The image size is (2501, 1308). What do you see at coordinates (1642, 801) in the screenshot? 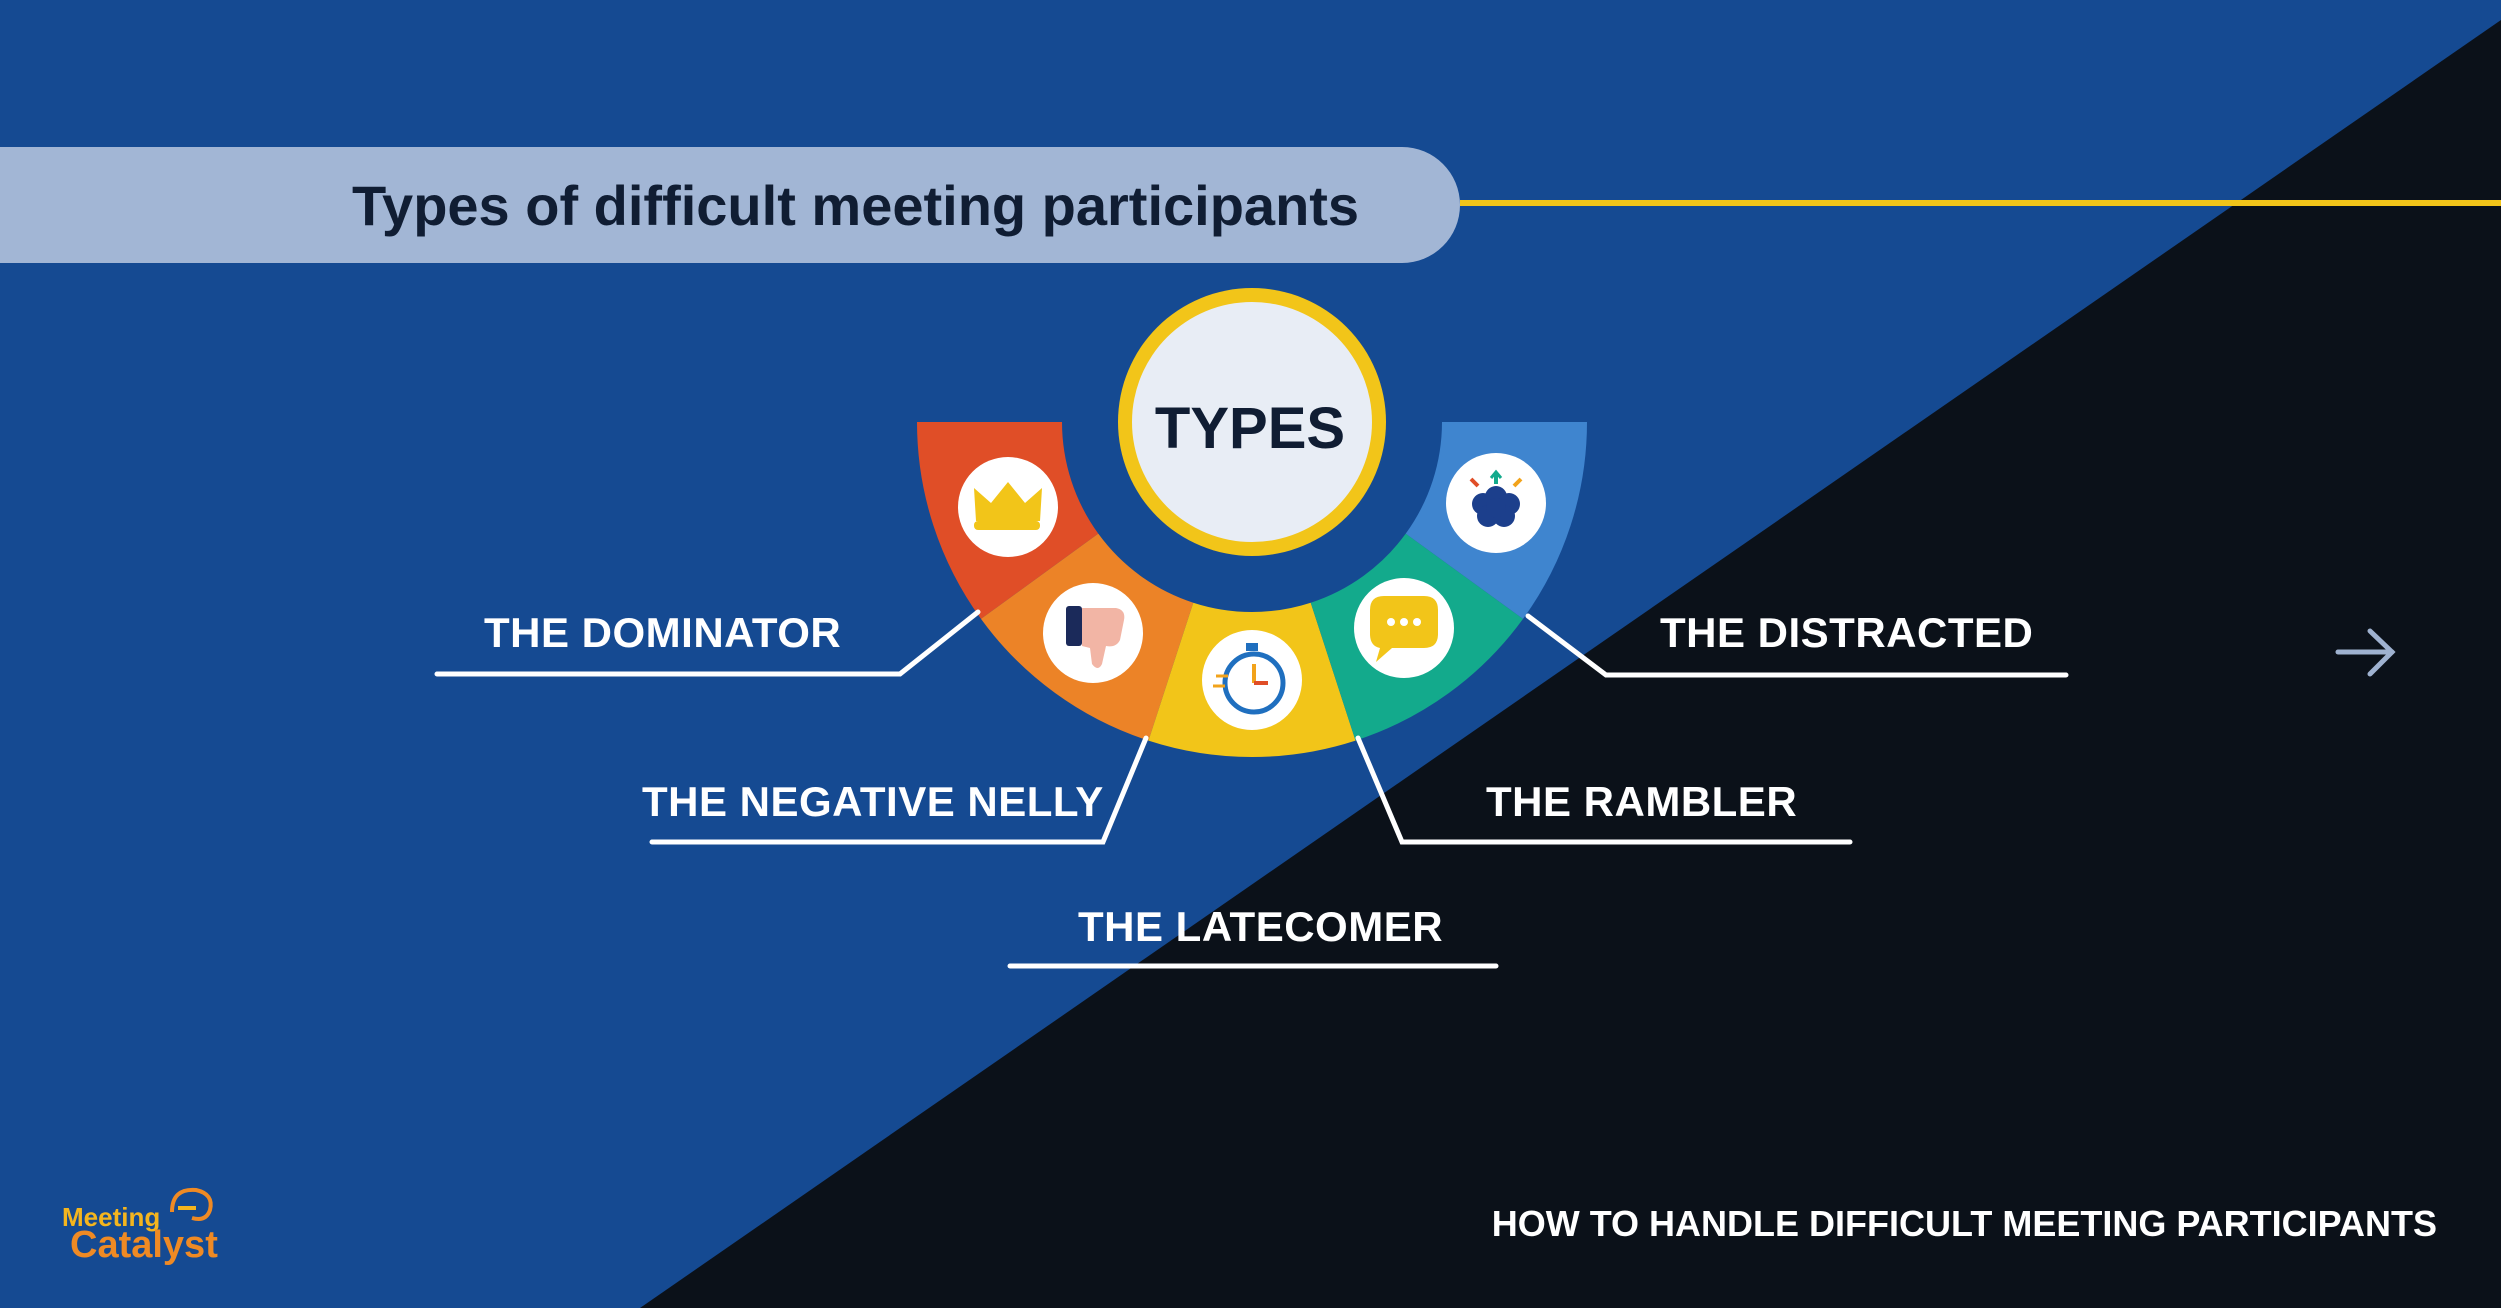
I see `label-rambler: THE RAMBLER` at bounding box center [1642, 801].